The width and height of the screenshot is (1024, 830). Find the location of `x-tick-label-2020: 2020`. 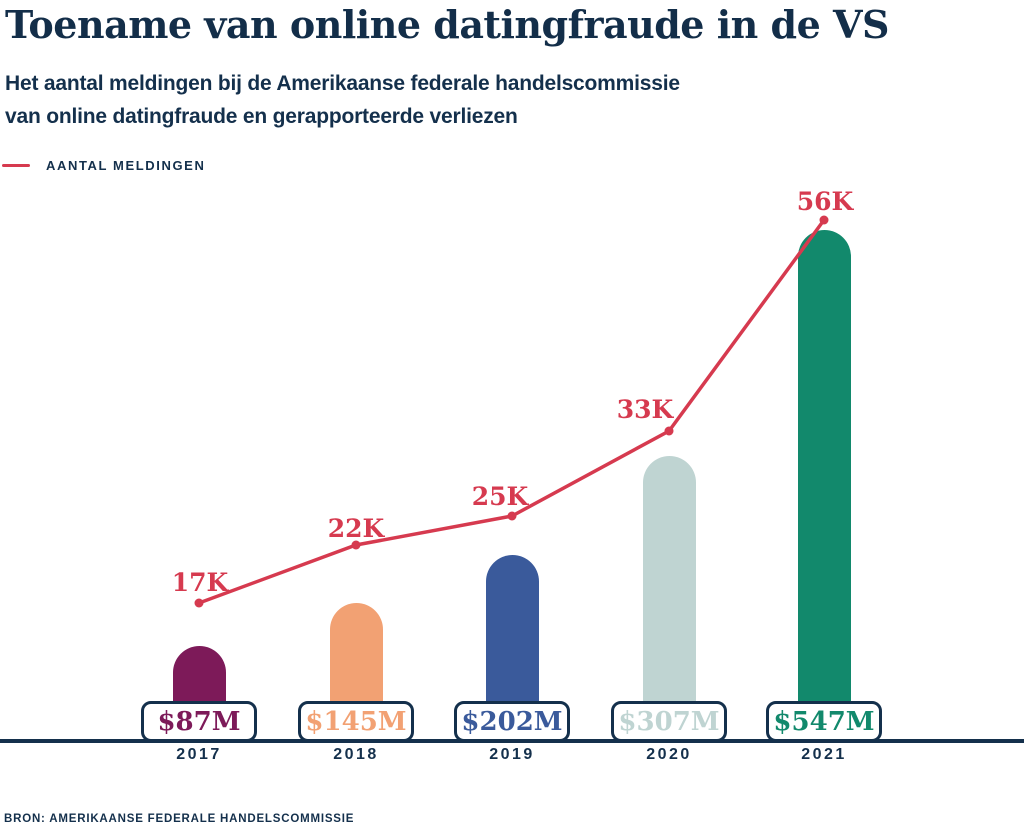

x-tick-label-2020: 2020 is located at coordinates (669, 754).